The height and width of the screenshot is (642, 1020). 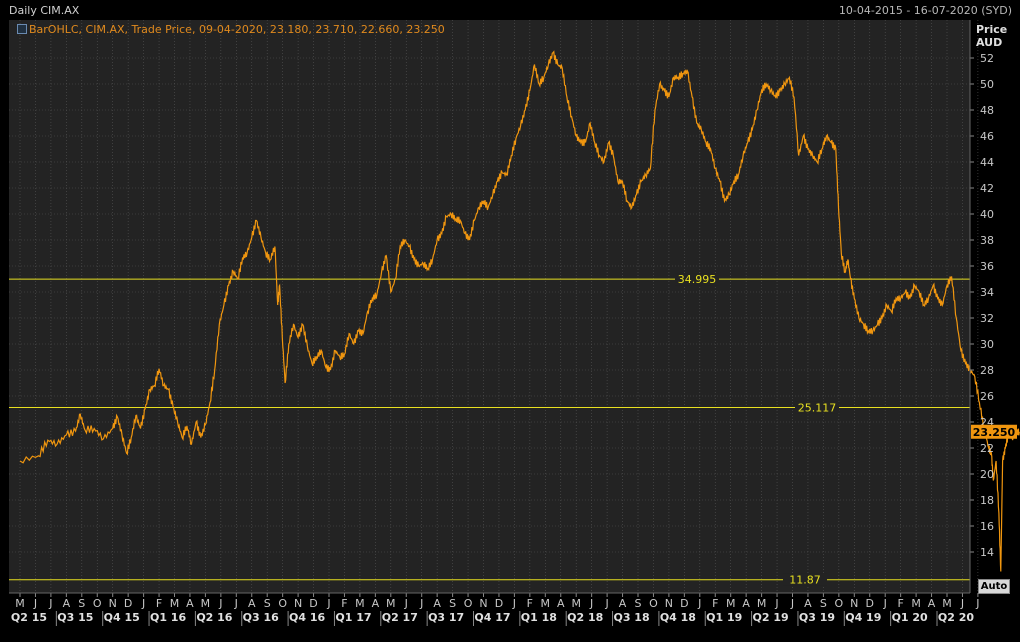 I want to click on x-quarter-label: Q2 18, so click(x=585, y=617).